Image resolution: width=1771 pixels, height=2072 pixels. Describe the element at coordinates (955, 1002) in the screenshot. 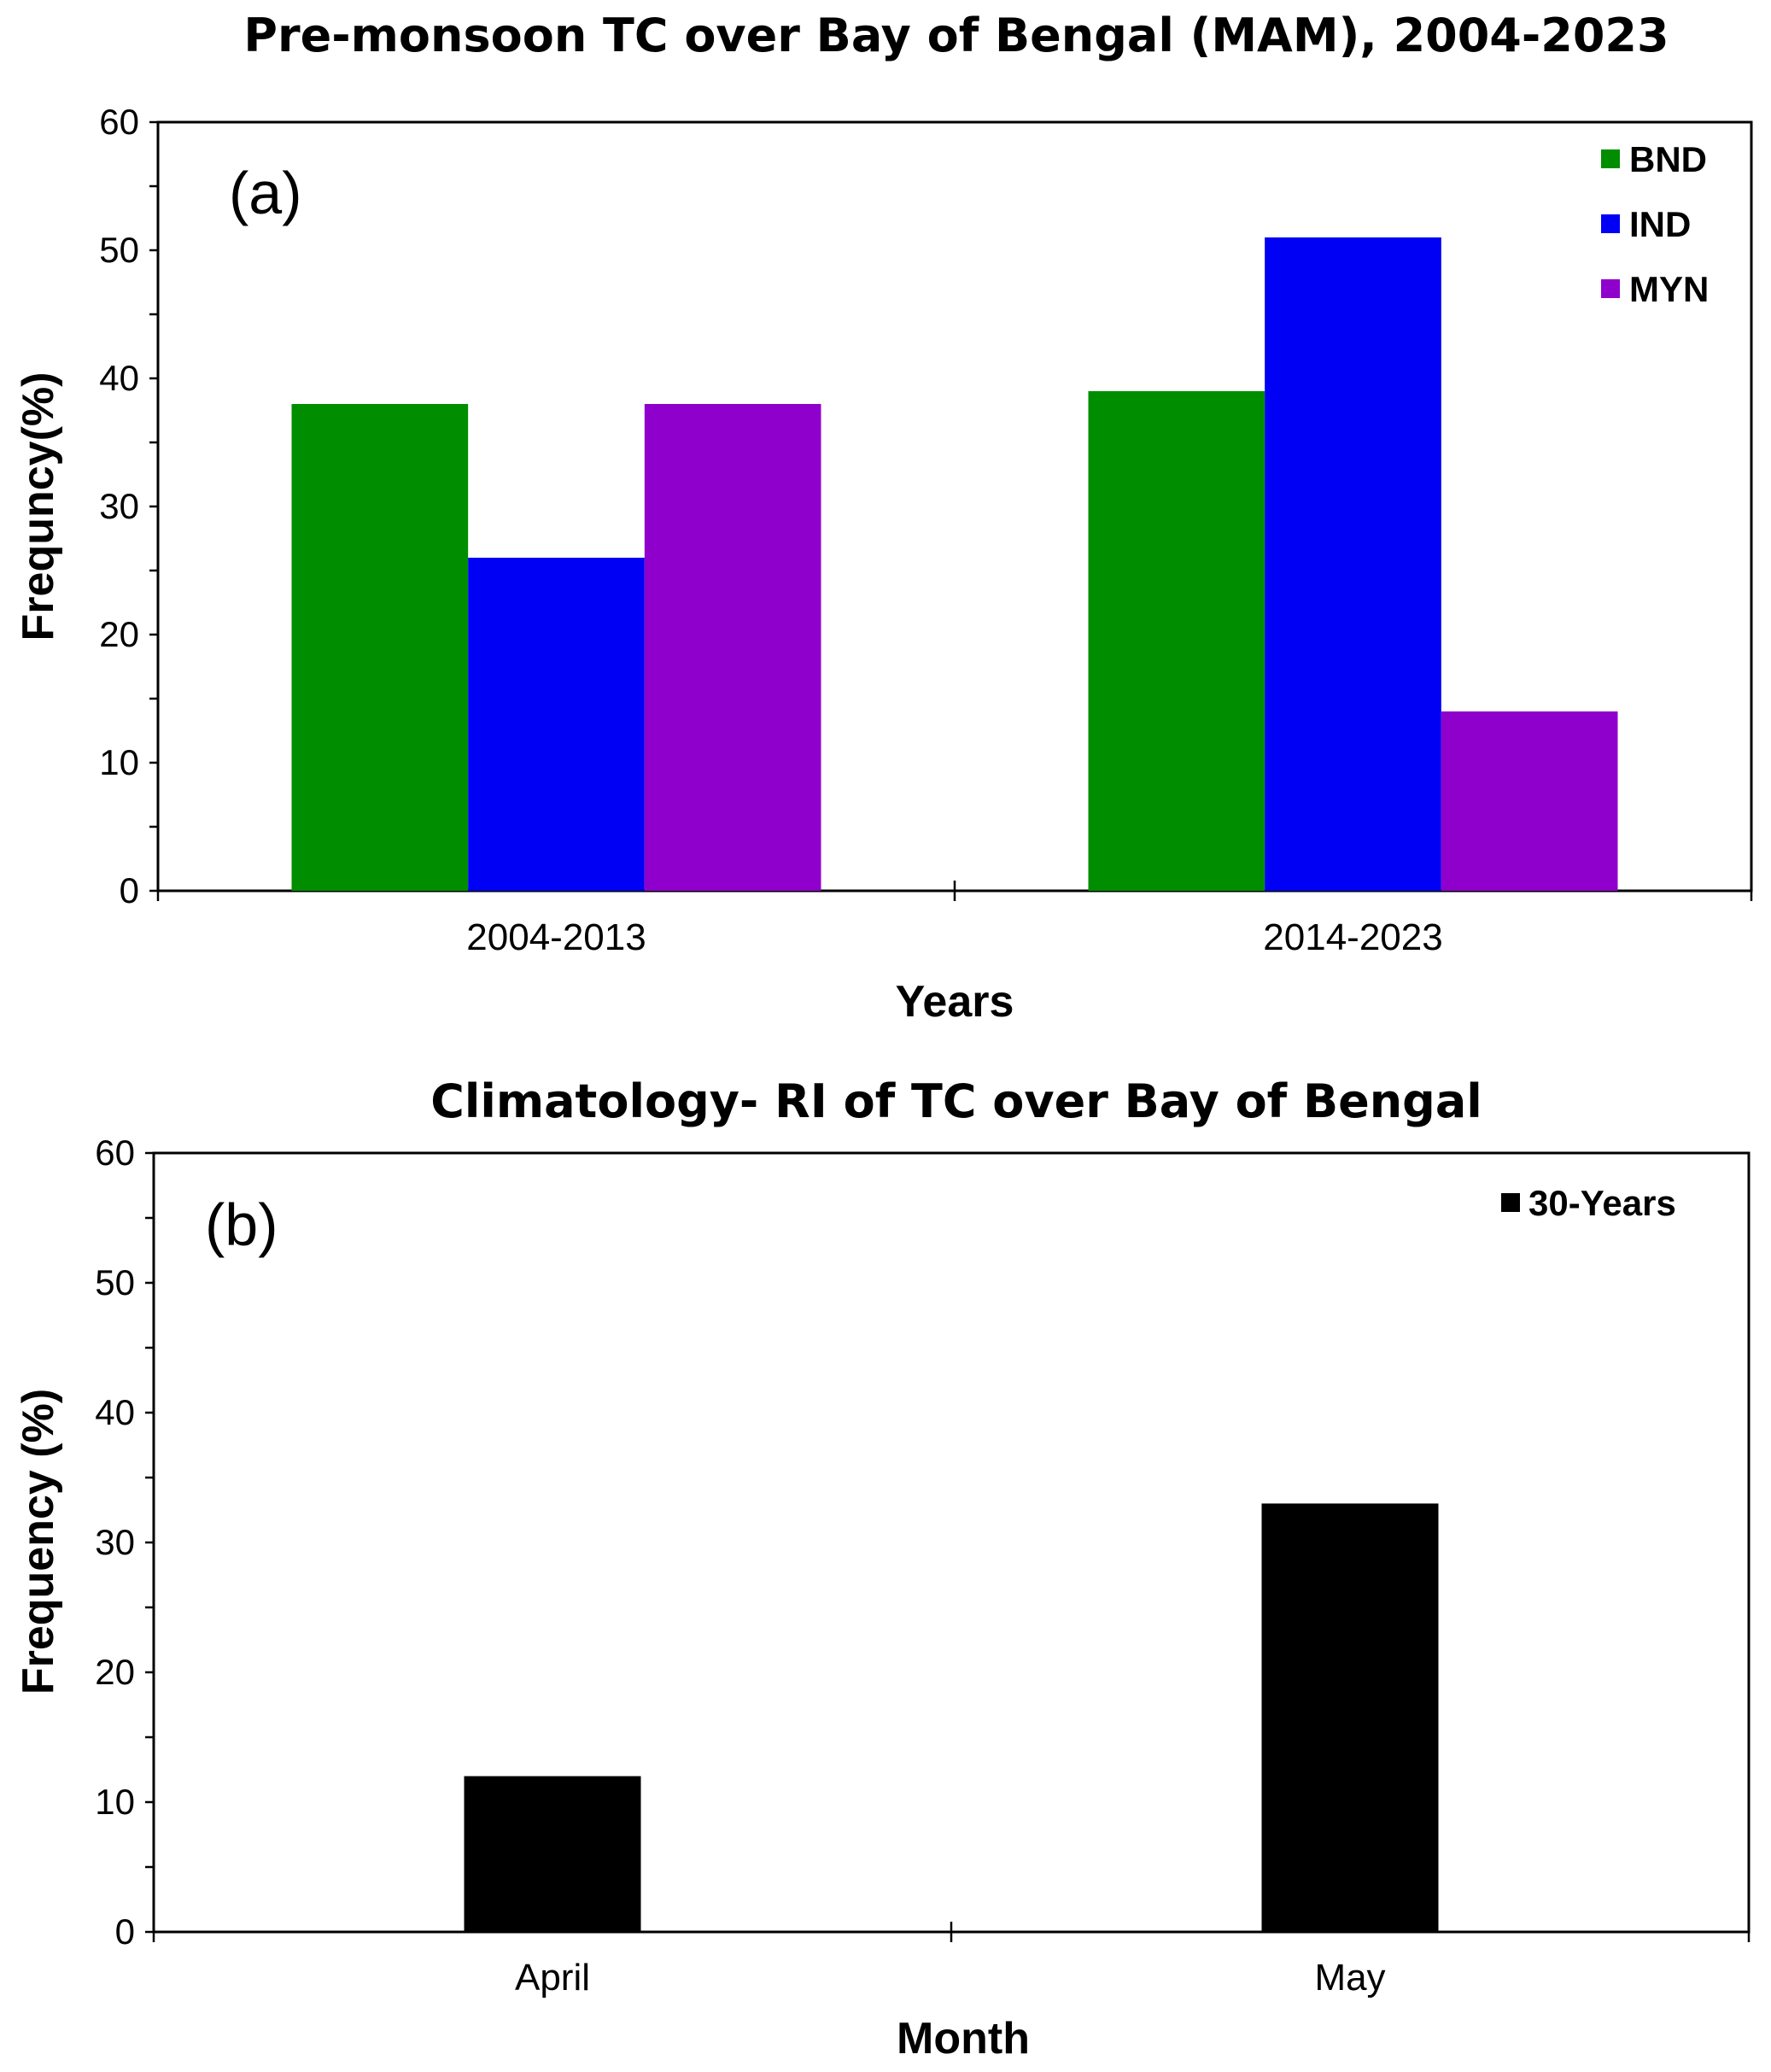

I see `chart-a-xlabel: Years` at that location.